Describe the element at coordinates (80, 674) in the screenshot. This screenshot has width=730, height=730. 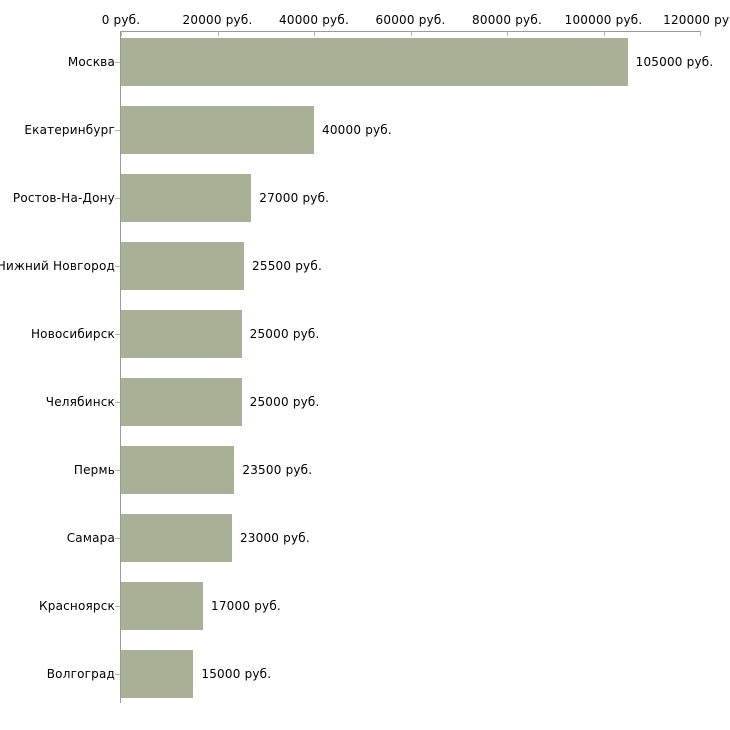
I see `category-label: Волгоград` at that location.